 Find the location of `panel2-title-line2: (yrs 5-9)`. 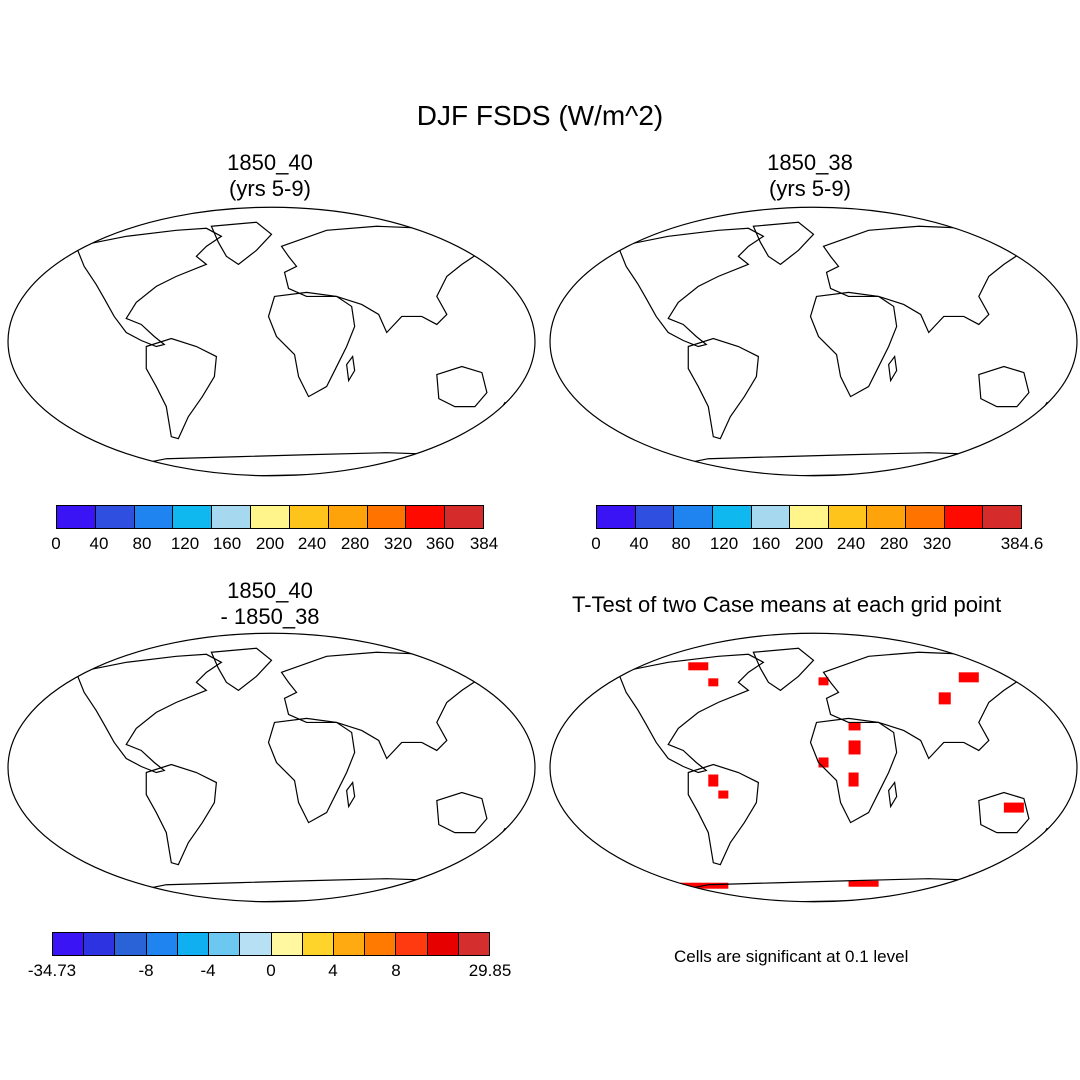

panel2-title-line2: (yrs 5-9) is located at coordinates (810, 188).